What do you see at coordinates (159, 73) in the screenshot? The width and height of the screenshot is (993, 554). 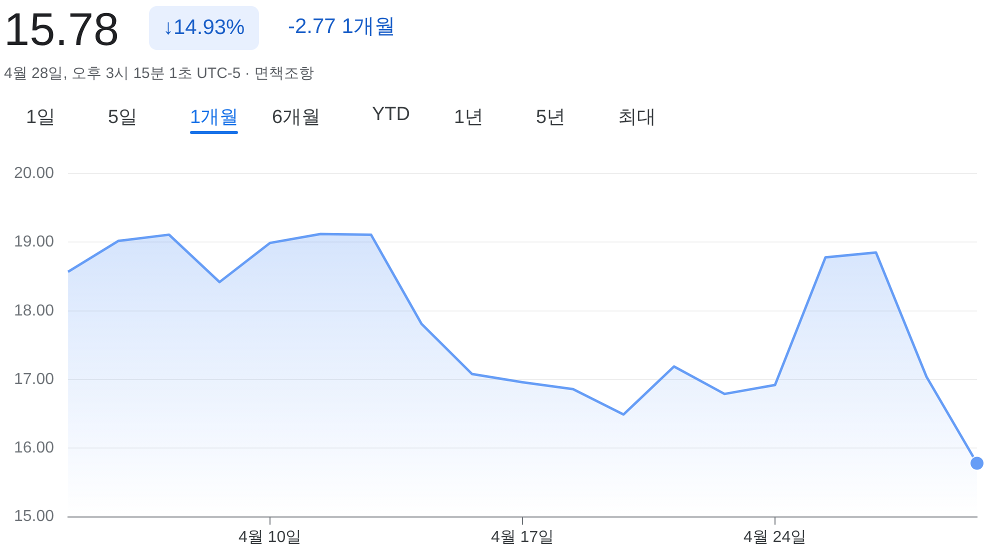 I see `chart-subtitle: 4월 28일, 오후 3시 15분 1초 UTC-5 · 면책조항` at bounding box center [159, 73].